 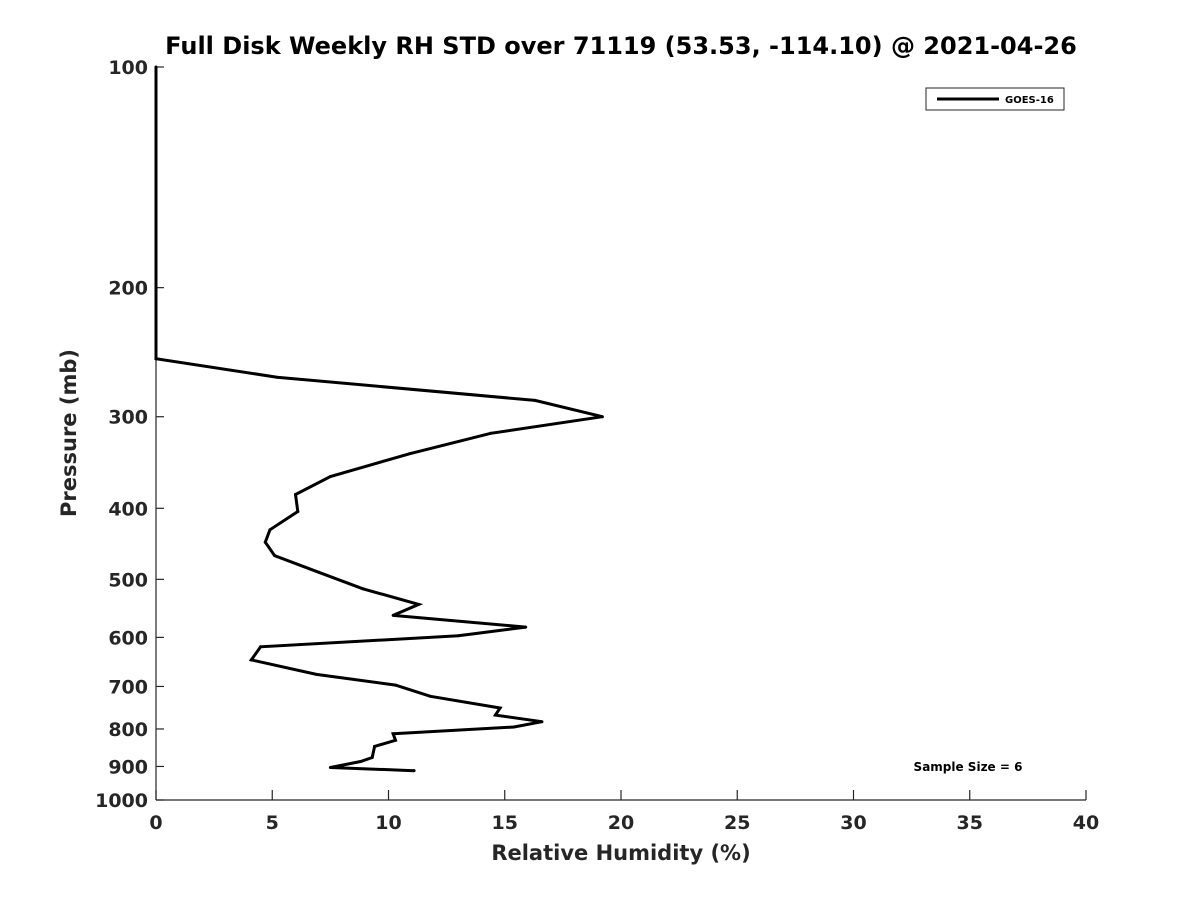 I want to click on y-tick-label: 600, so click(x=128, y=638).